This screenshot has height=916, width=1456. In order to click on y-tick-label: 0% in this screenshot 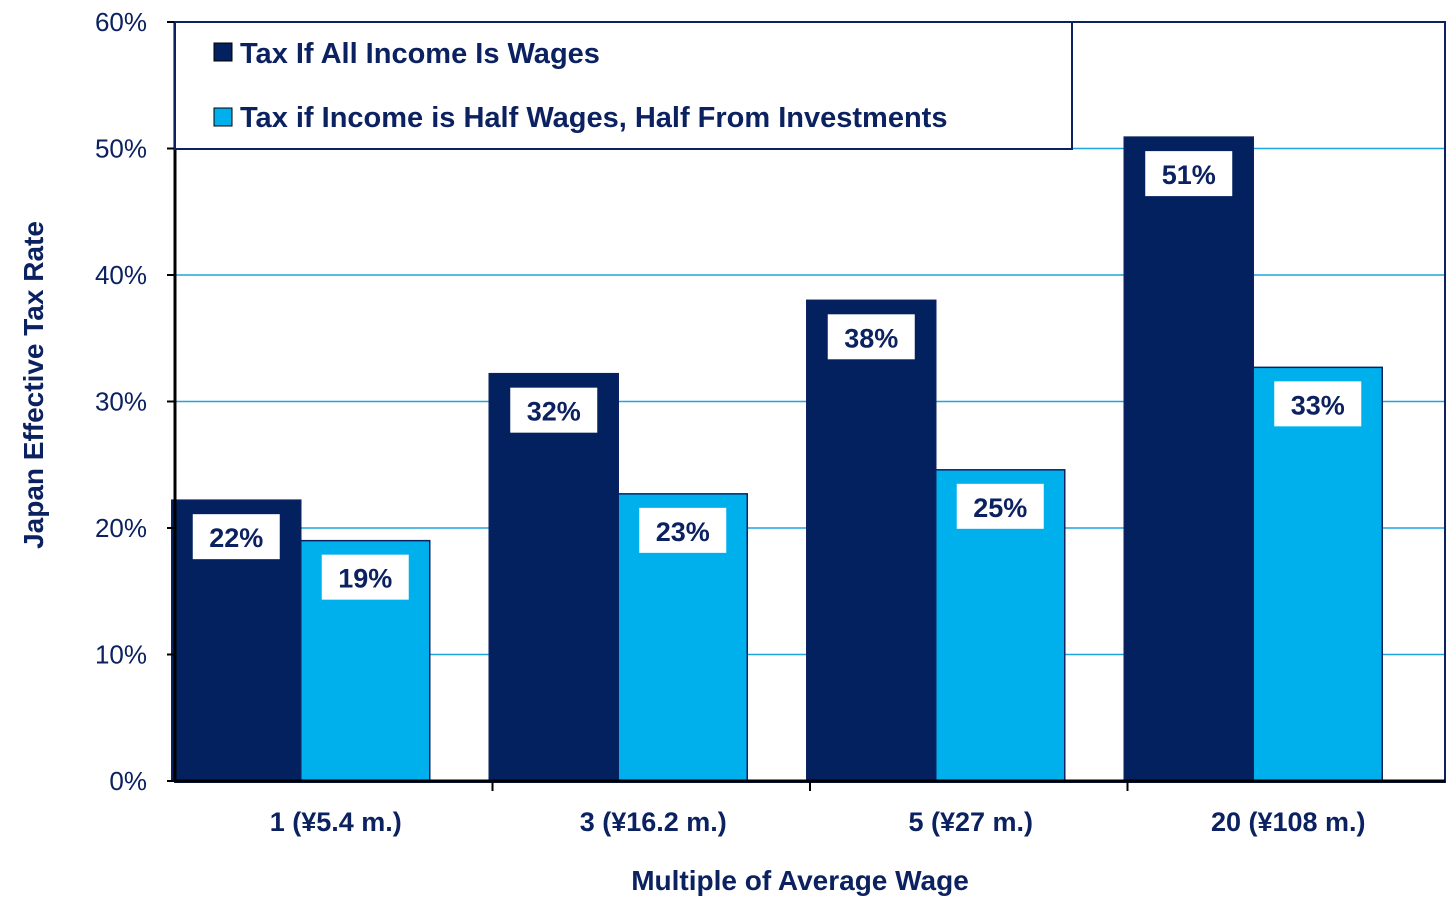, I will do `click(128, 781)`.